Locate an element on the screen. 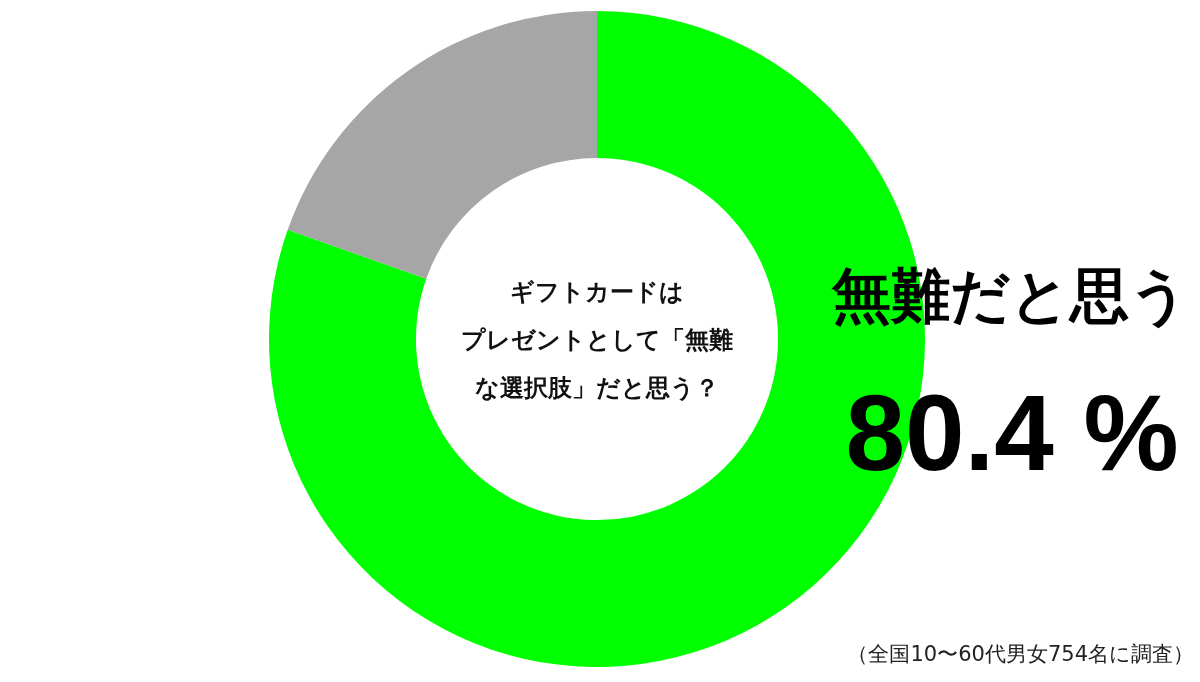  text: （全国10〜60代男女754名に調査） is located at coordinates (1020, 654).